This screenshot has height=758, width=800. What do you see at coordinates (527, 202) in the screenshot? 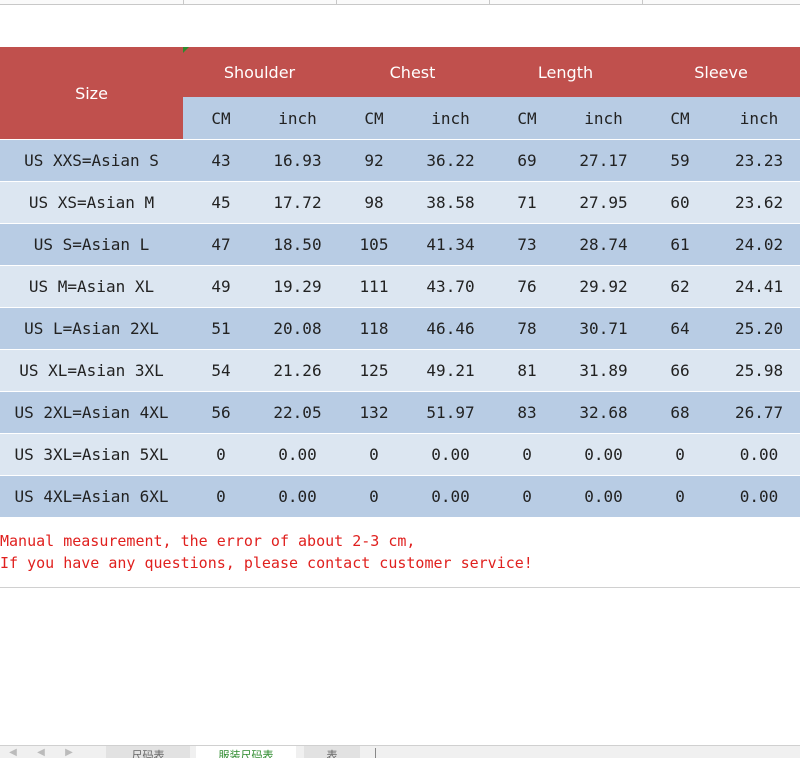
I see `measurement-cell: 71` at bounding box center [527, 202].